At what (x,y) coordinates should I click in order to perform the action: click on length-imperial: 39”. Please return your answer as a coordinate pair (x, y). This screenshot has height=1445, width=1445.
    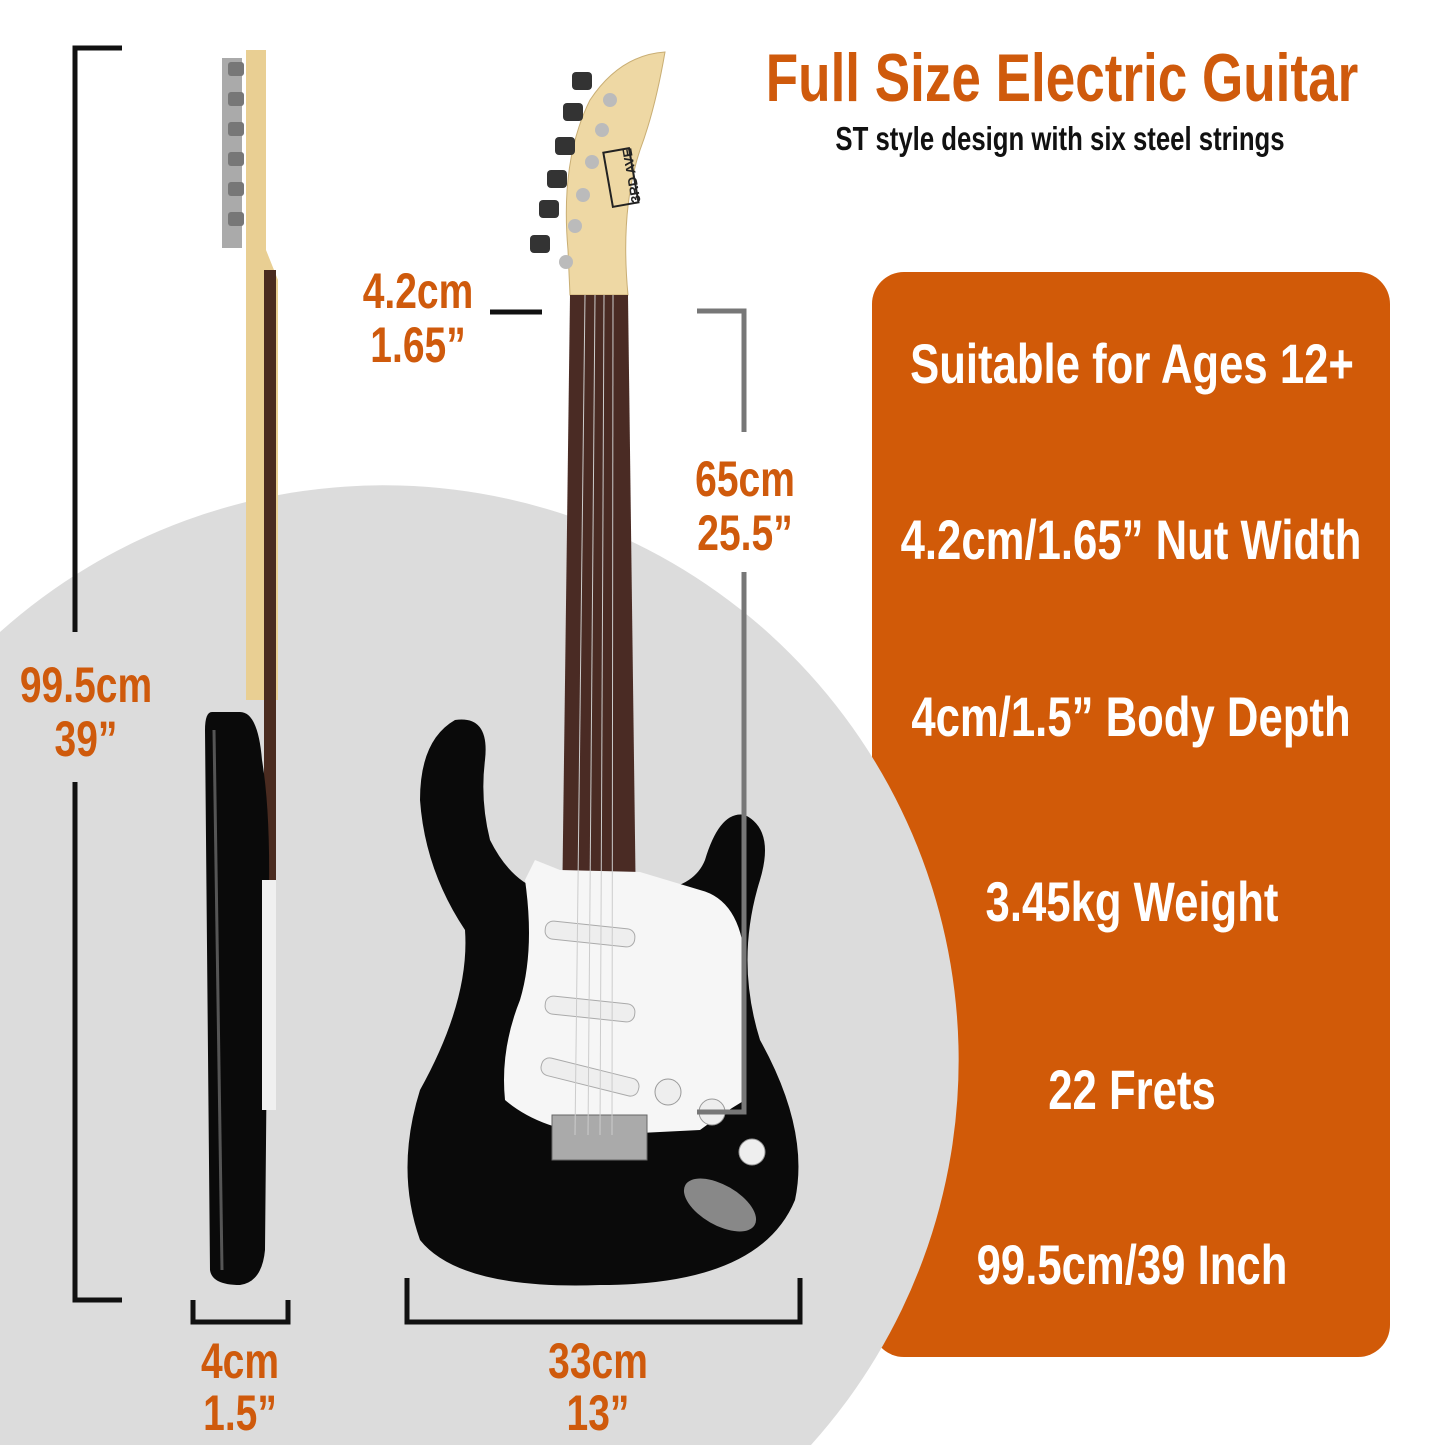
    Looking at the image, I should click on (86, 739).